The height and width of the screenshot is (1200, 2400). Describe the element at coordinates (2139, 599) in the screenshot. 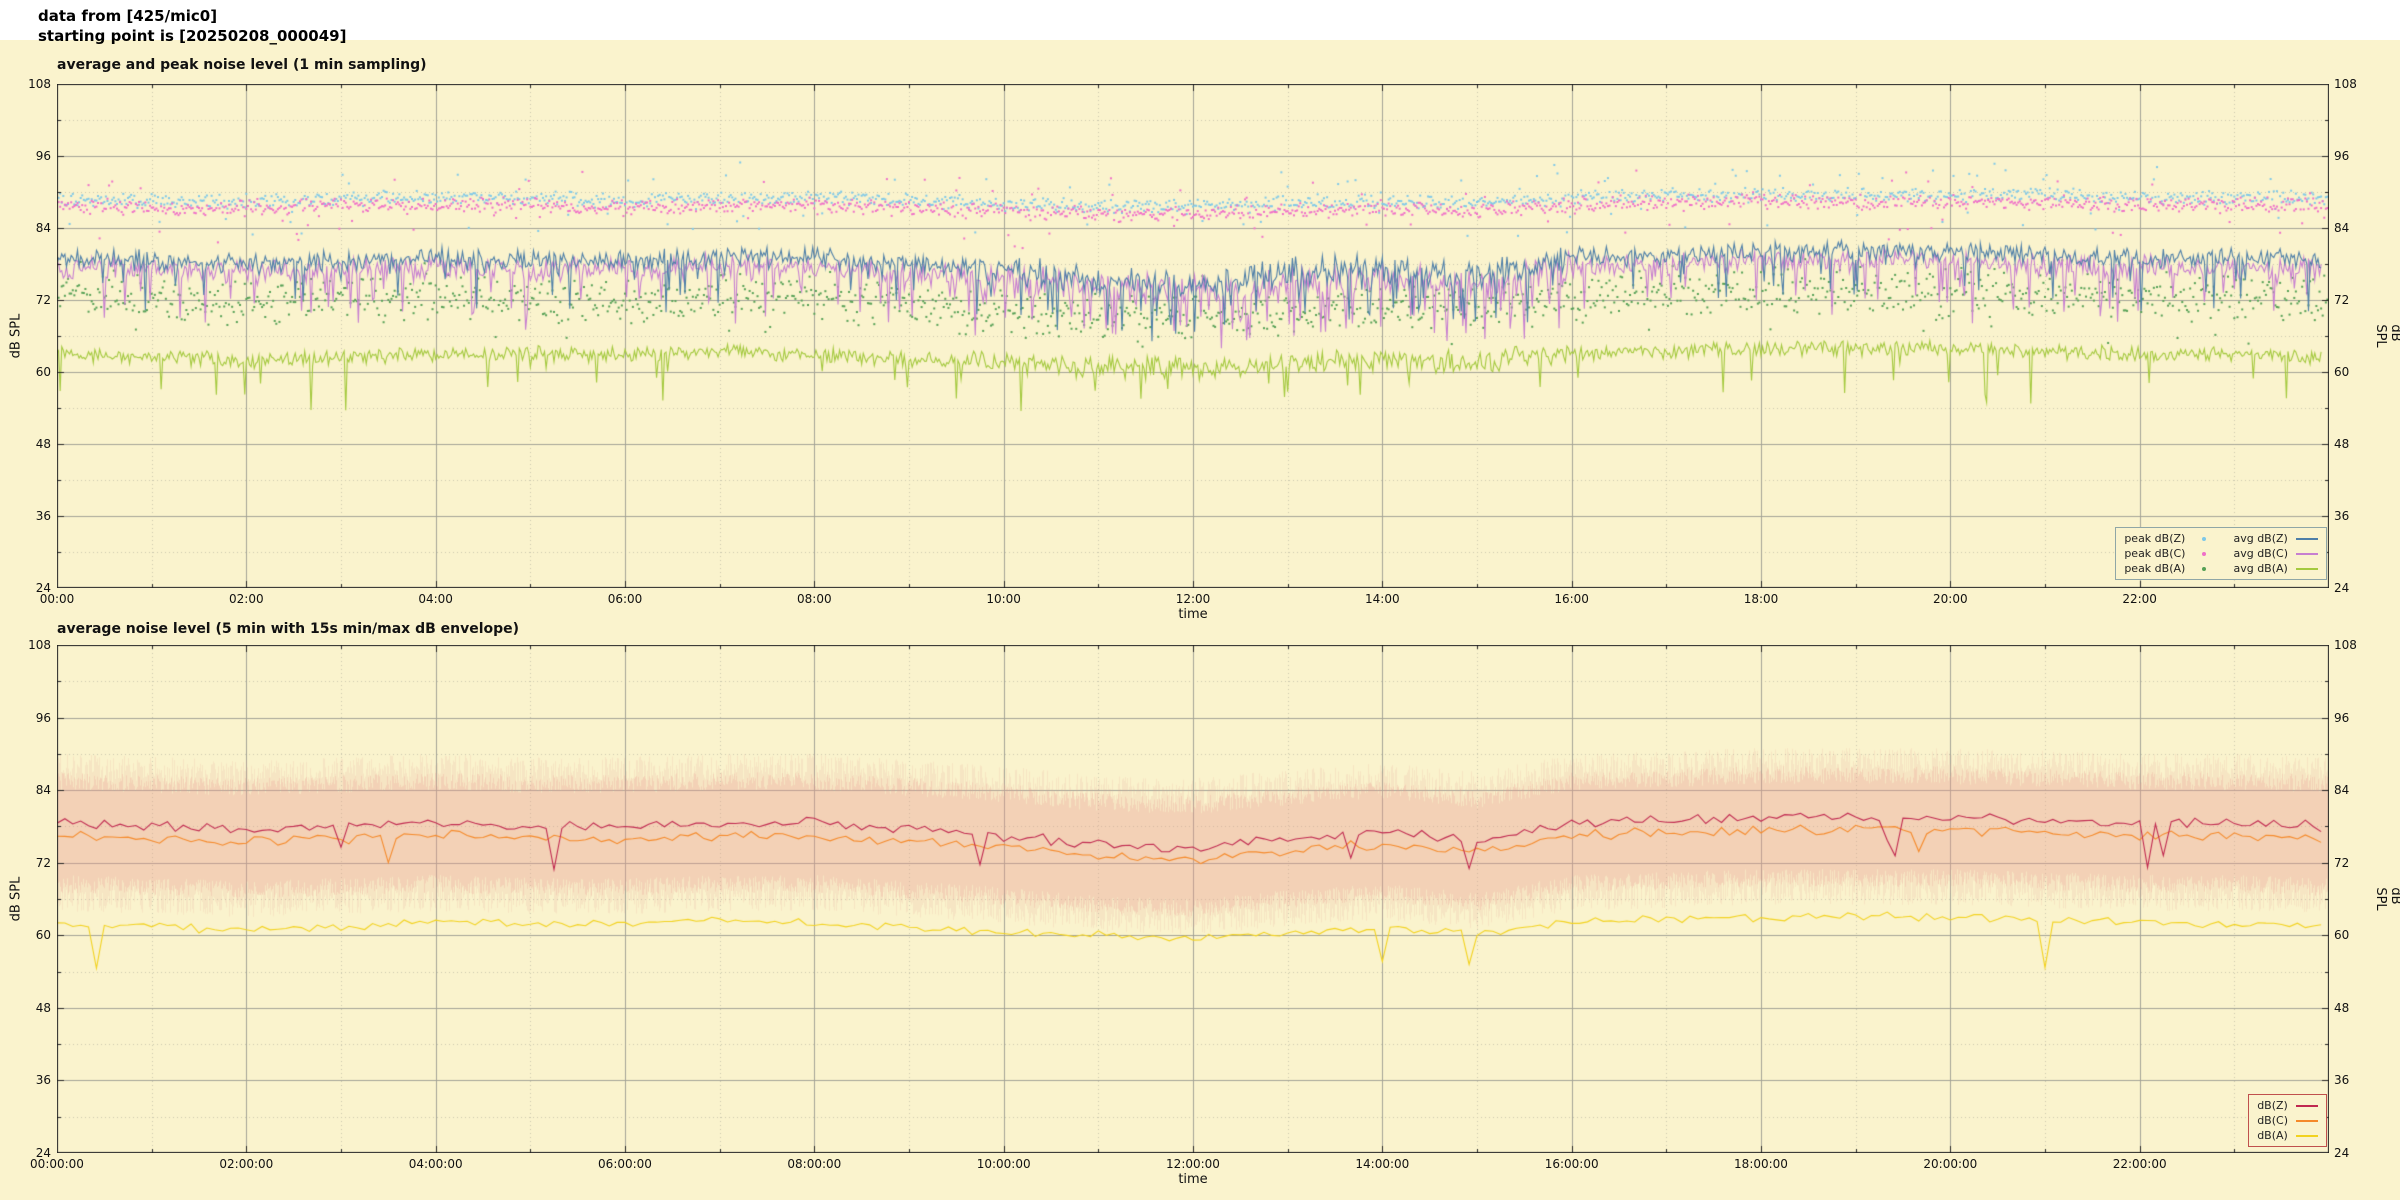

I see `x-tick-label: 22:00` at that location.